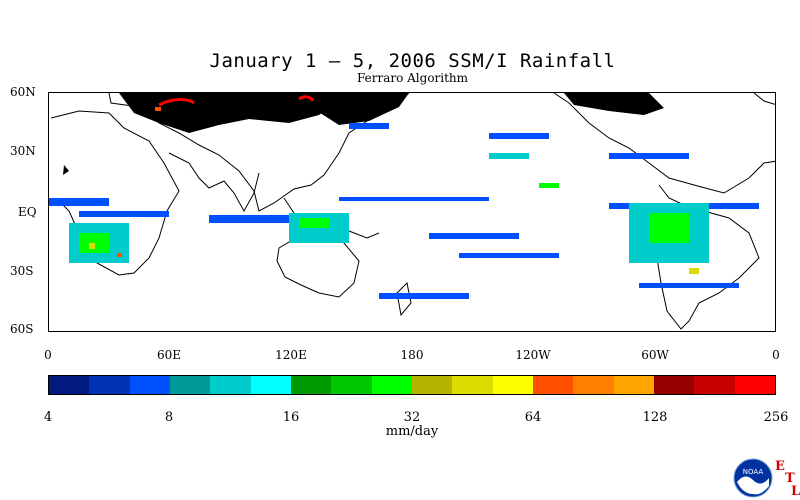 The image size is (800, 500). I want to click on colorbar-tick-128: 128, so click(655, 417).